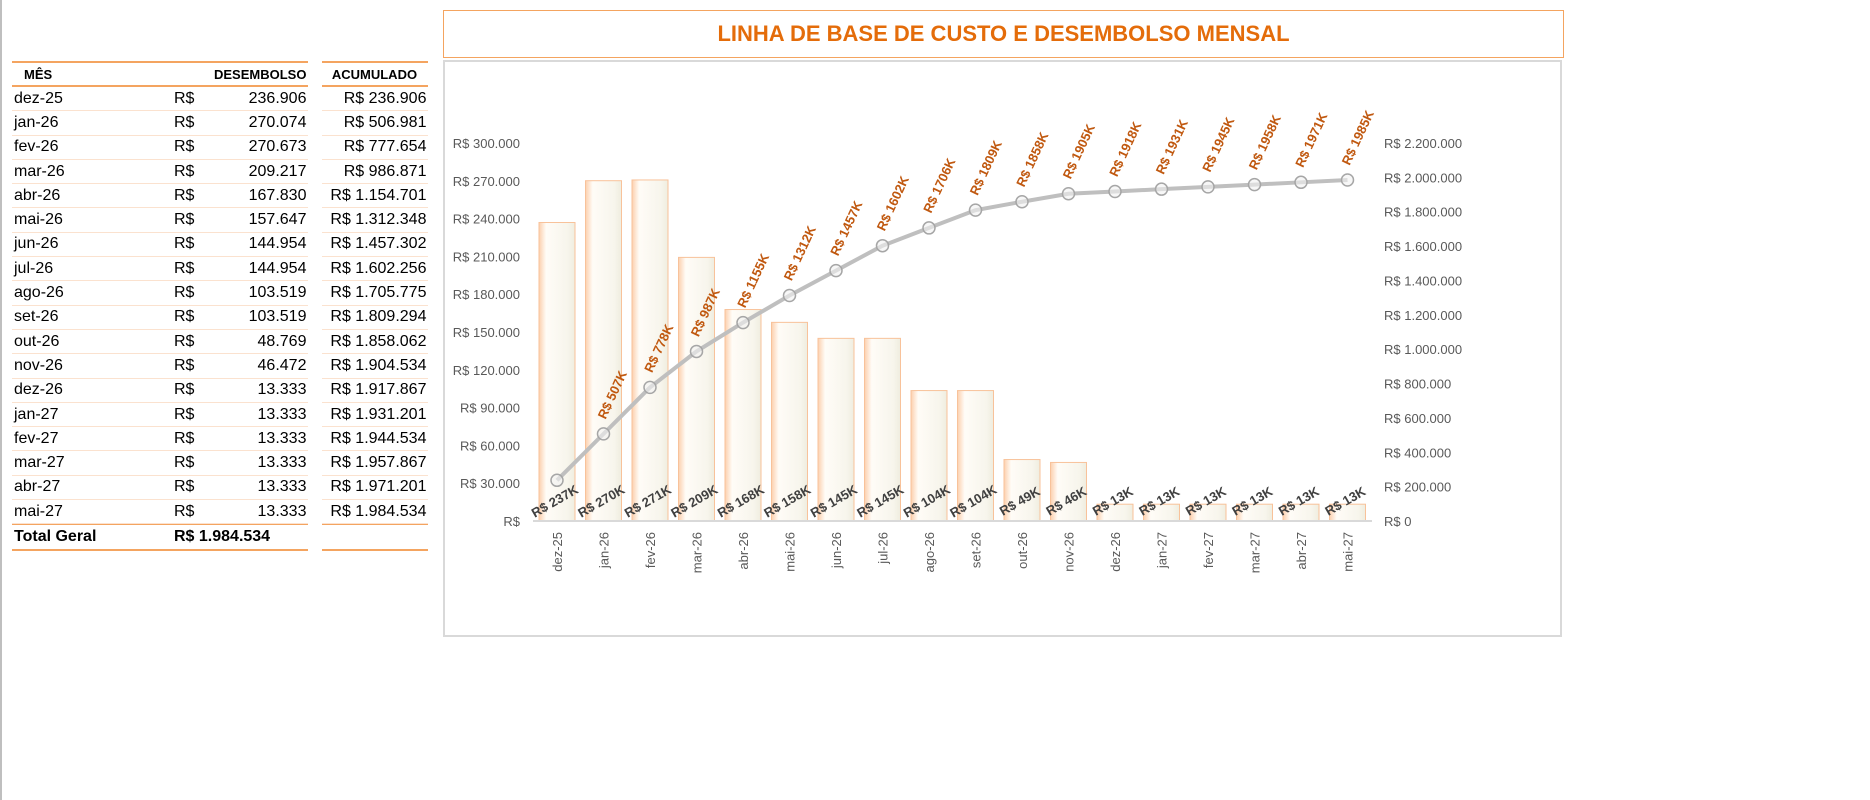 The height and width of the screenshot is (800, 1870). Describe the element at coordinates (375, 391) in the screenshot. I see `accumulated-cell: R$ 1.917.867` at that location.